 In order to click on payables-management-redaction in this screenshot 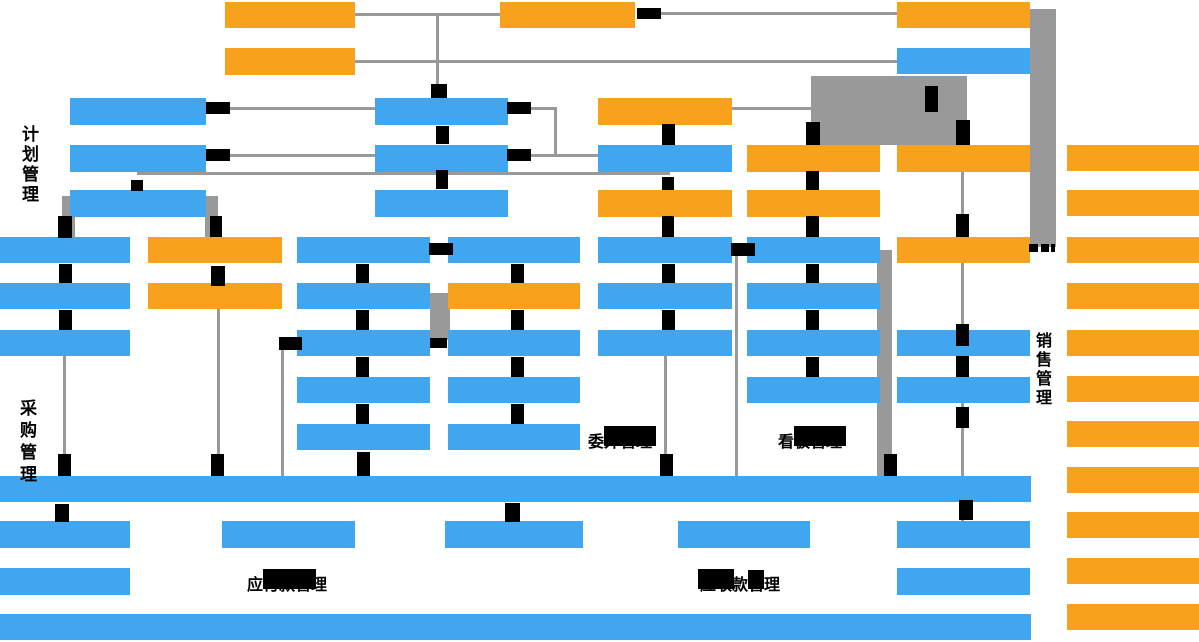, I will do `click(289, 579)`.